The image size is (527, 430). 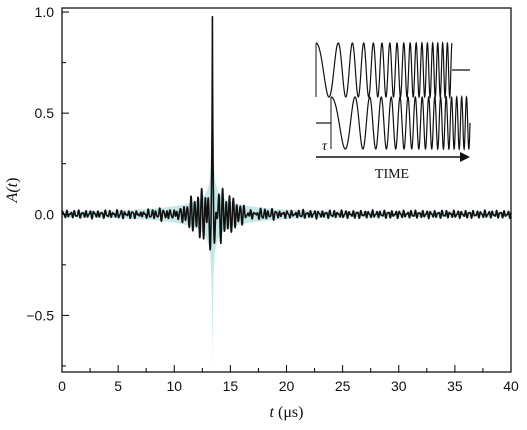 I want to click on inset-arrow-head, so click(x=465, y=157).